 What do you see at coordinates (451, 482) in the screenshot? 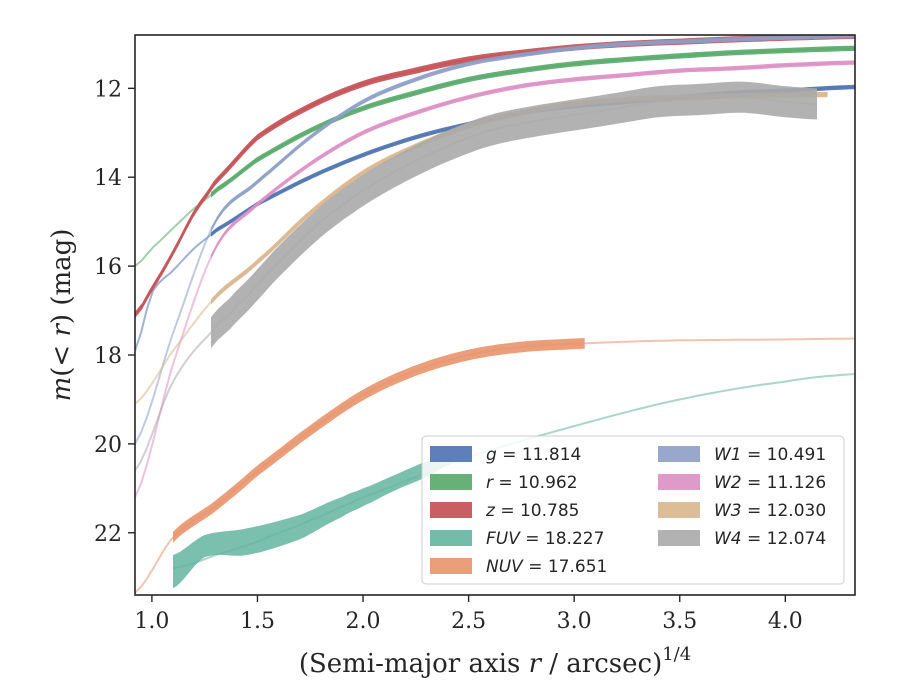
I see `legend-swatch-r` at bounding box center [451, 482].